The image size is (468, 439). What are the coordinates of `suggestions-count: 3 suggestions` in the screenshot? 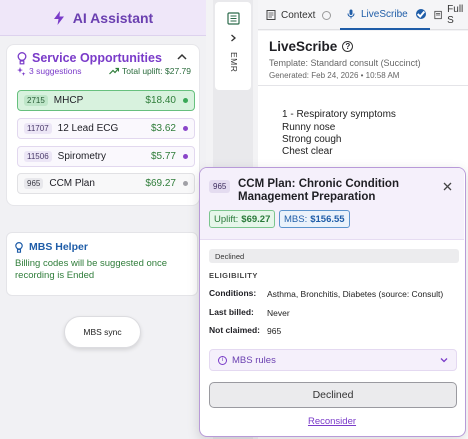 It's located at (49, 71).